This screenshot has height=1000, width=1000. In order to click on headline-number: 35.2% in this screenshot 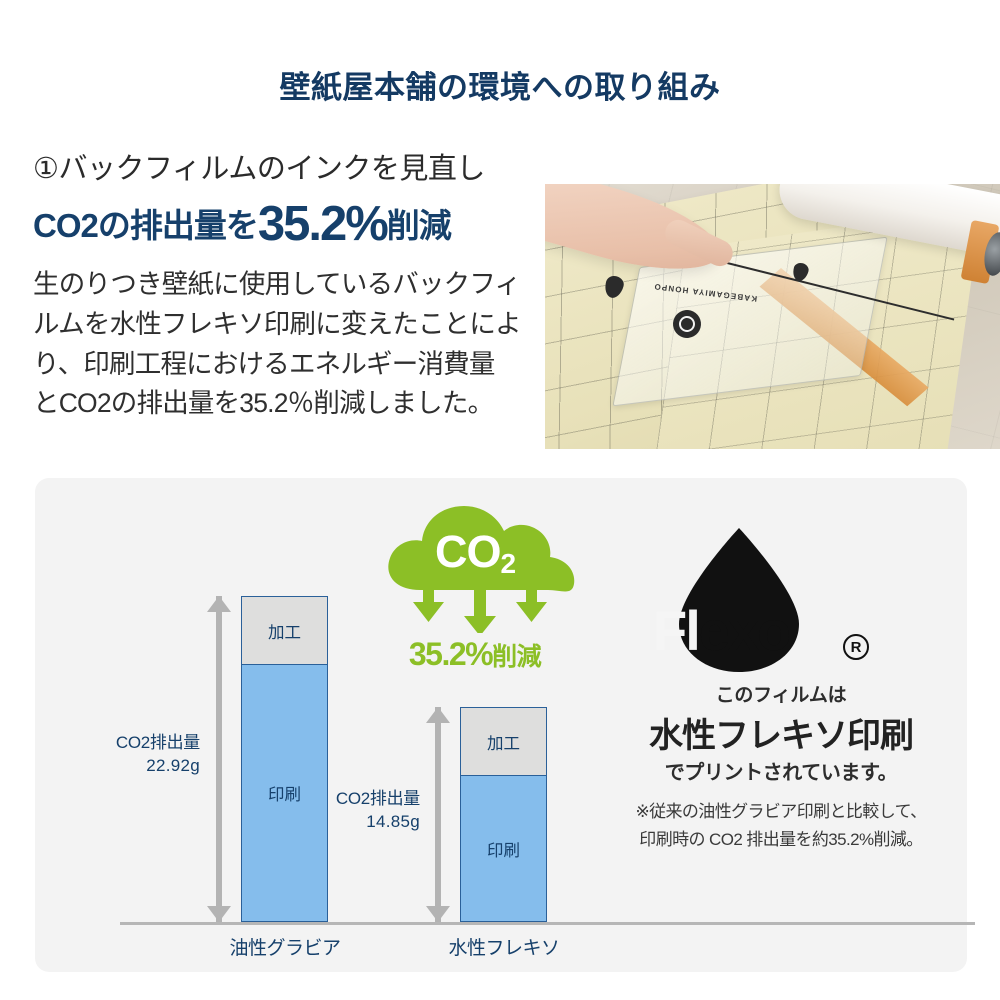, I will do `click(323, 224)`.